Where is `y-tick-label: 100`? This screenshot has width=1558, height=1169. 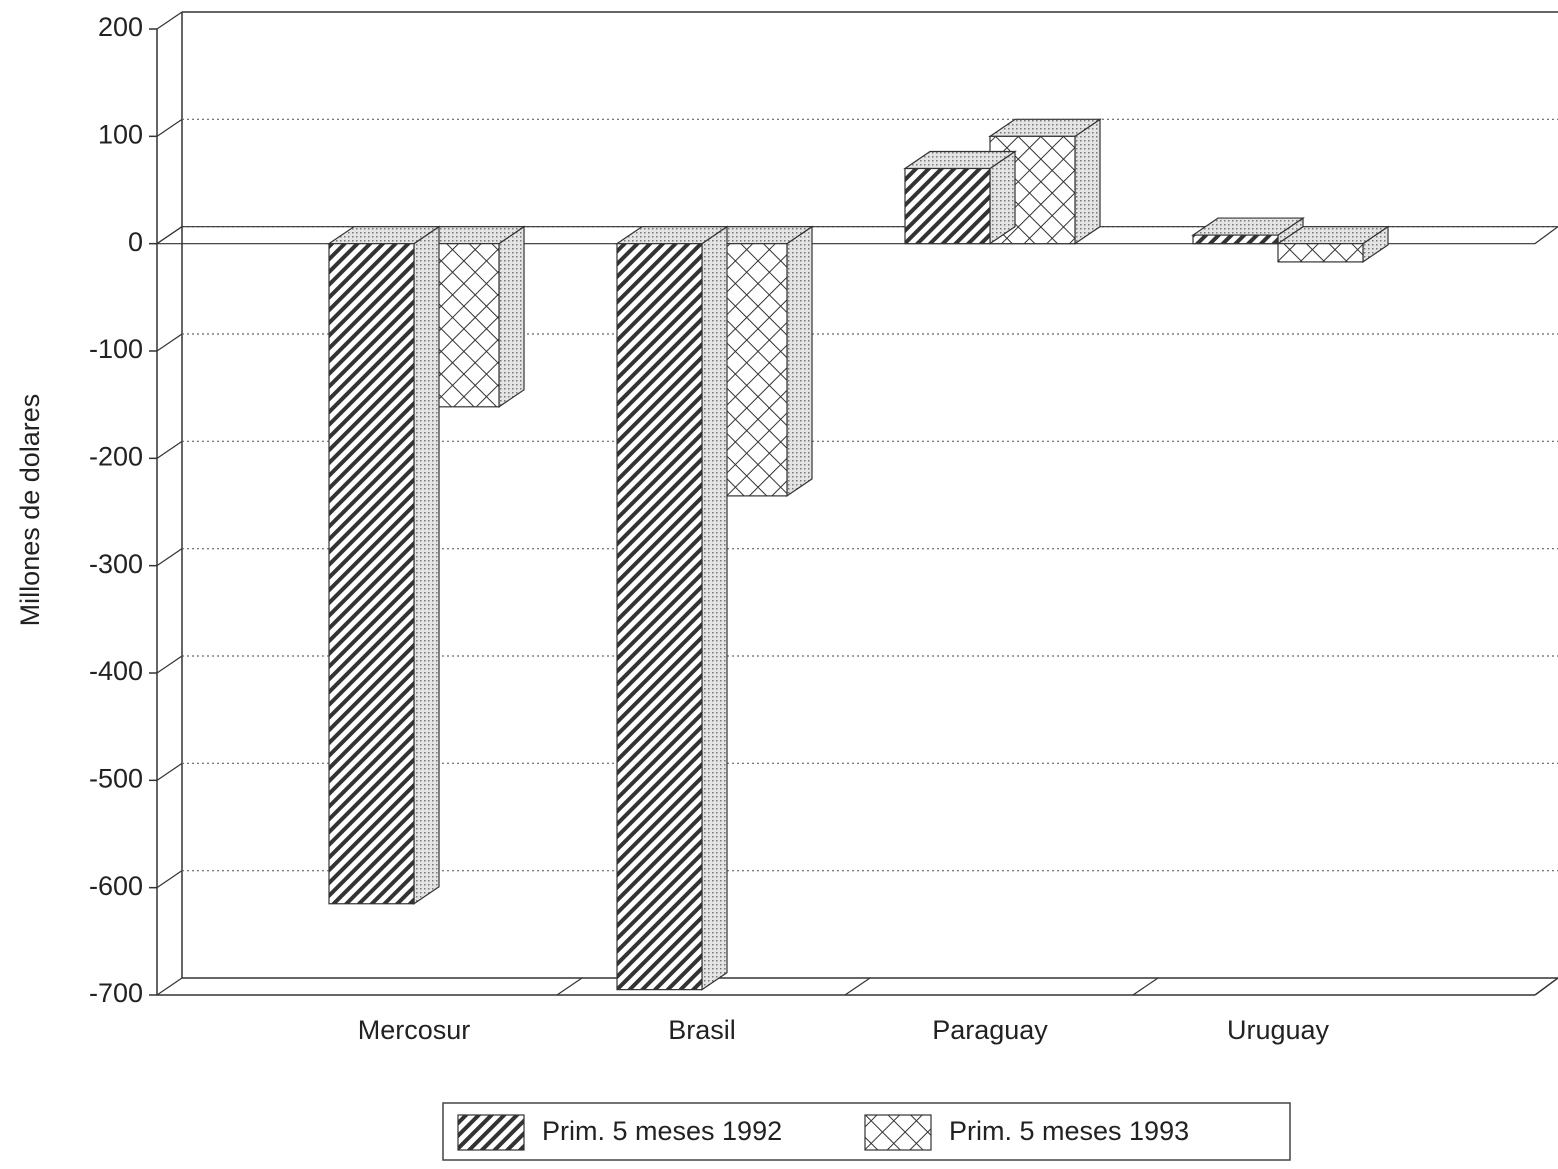
y-tick-label: 100 is located at coordinates (120, 134).